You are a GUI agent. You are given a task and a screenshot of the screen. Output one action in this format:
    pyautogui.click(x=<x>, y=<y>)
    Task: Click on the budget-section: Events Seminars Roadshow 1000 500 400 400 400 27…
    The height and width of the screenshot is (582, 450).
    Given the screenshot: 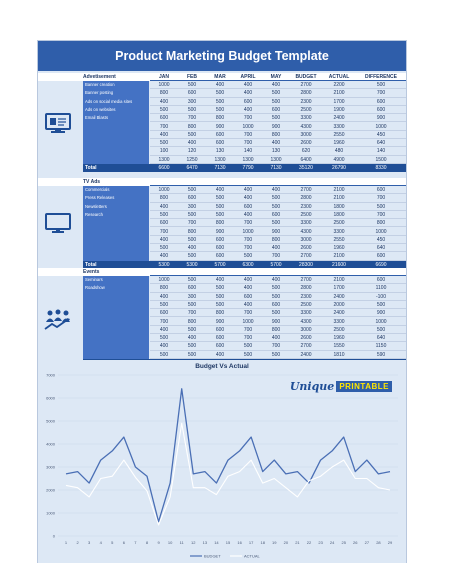 What is the action you would take?
    pyautogui.click(x=222, y=317)
    